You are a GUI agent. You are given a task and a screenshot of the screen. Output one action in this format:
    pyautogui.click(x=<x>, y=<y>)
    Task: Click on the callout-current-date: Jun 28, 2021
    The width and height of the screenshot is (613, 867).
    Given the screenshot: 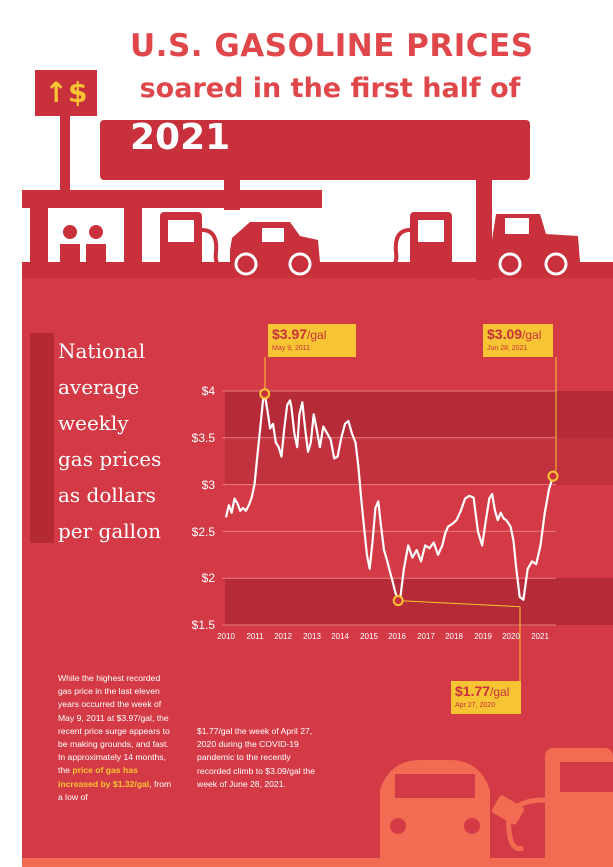 What is the action you would take?
    pyautogui.click(x=507, y=348)
    